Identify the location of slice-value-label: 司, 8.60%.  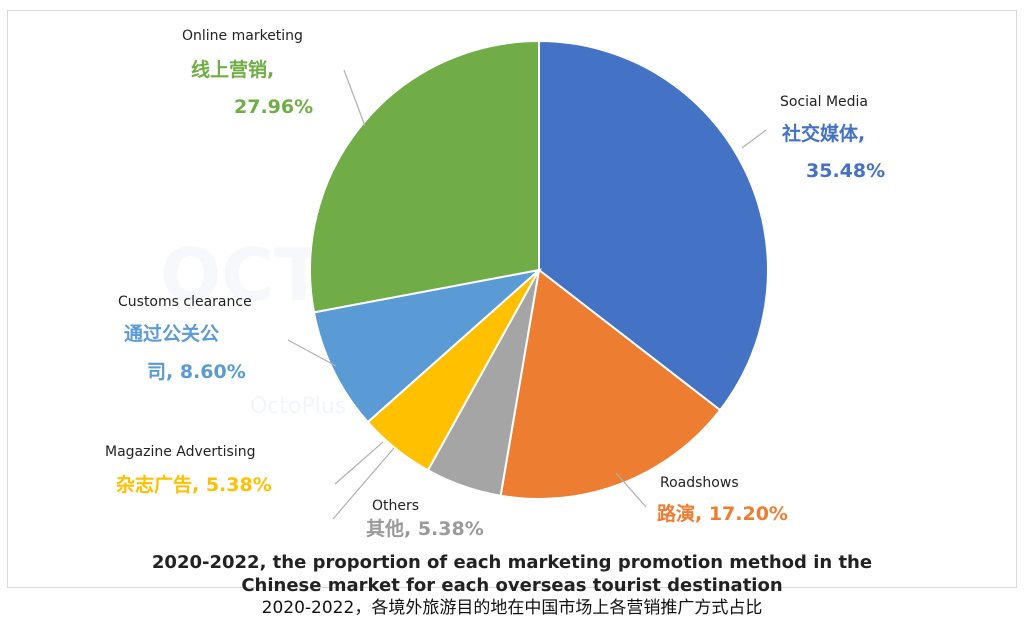
(196, 372).